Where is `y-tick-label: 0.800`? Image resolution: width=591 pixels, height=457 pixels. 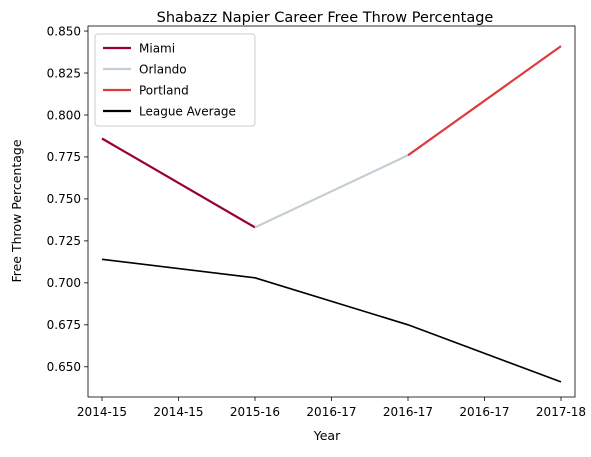 y-tick-label: 0.800 is located at coordinates (64, 115).